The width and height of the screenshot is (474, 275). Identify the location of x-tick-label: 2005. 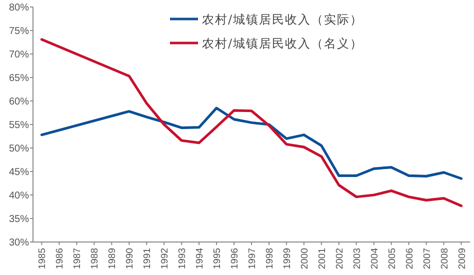
(392, 259).